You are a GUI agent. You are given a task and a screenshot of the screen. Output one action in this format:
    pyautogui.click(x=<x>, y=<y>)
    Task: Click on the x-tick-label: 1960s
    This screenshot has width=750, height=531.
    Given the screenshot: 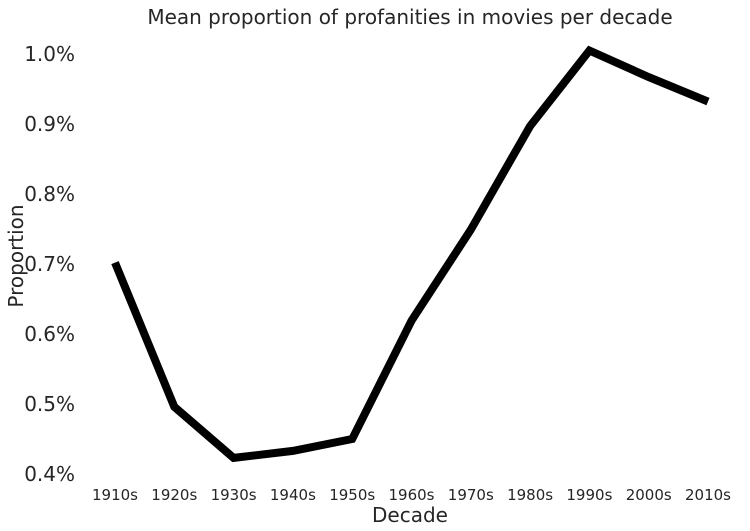 What is the action you would take?
    pyautogui.click(x=412, y=495)
    